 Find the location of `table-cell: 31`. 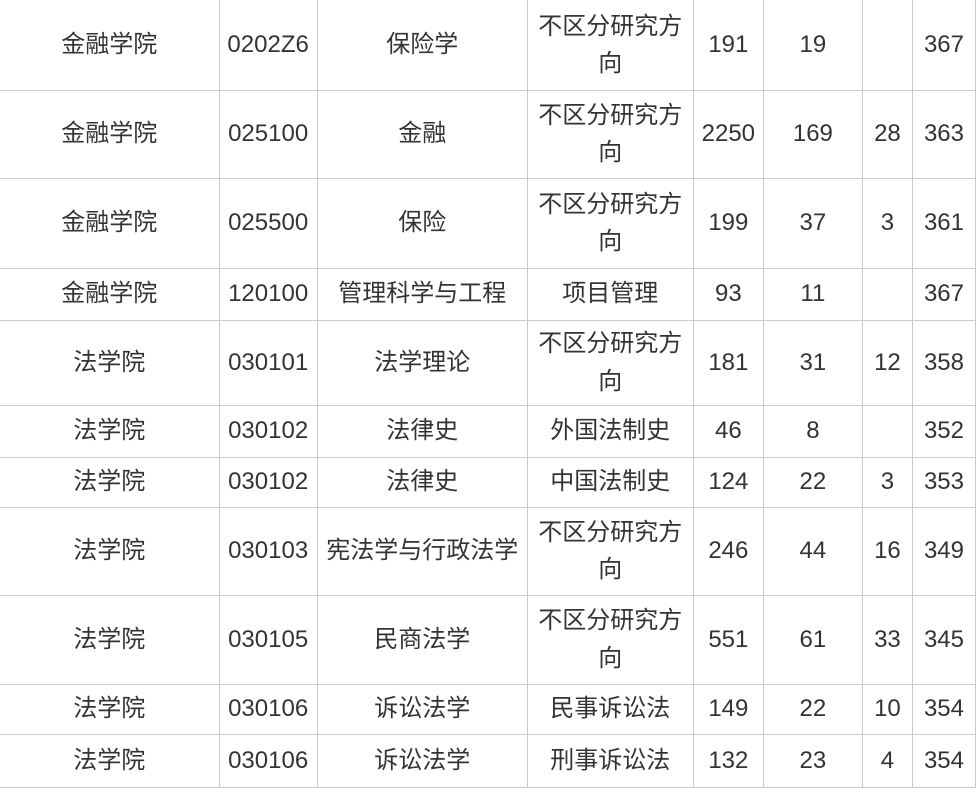

table-cell: 31 is located at coordinates (812, 362).